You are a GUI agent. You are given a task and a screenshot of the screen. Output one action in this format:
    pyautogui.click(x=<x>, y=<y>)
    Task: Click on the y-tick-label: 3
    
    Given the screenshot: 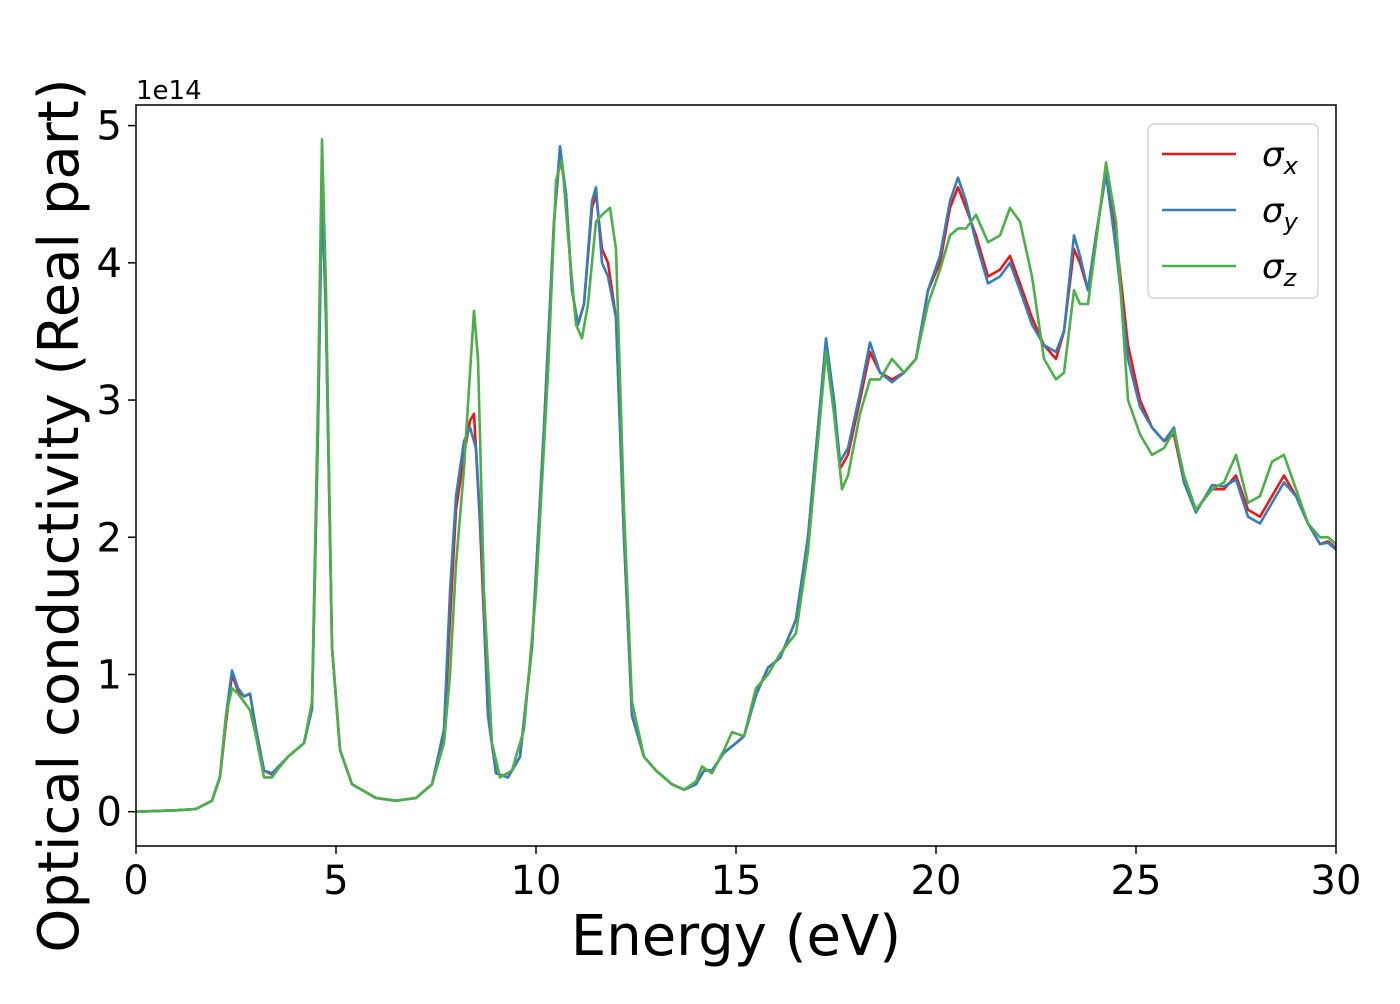 What is the action you would take?
    pyautogui.click(x=109, y=401)
    